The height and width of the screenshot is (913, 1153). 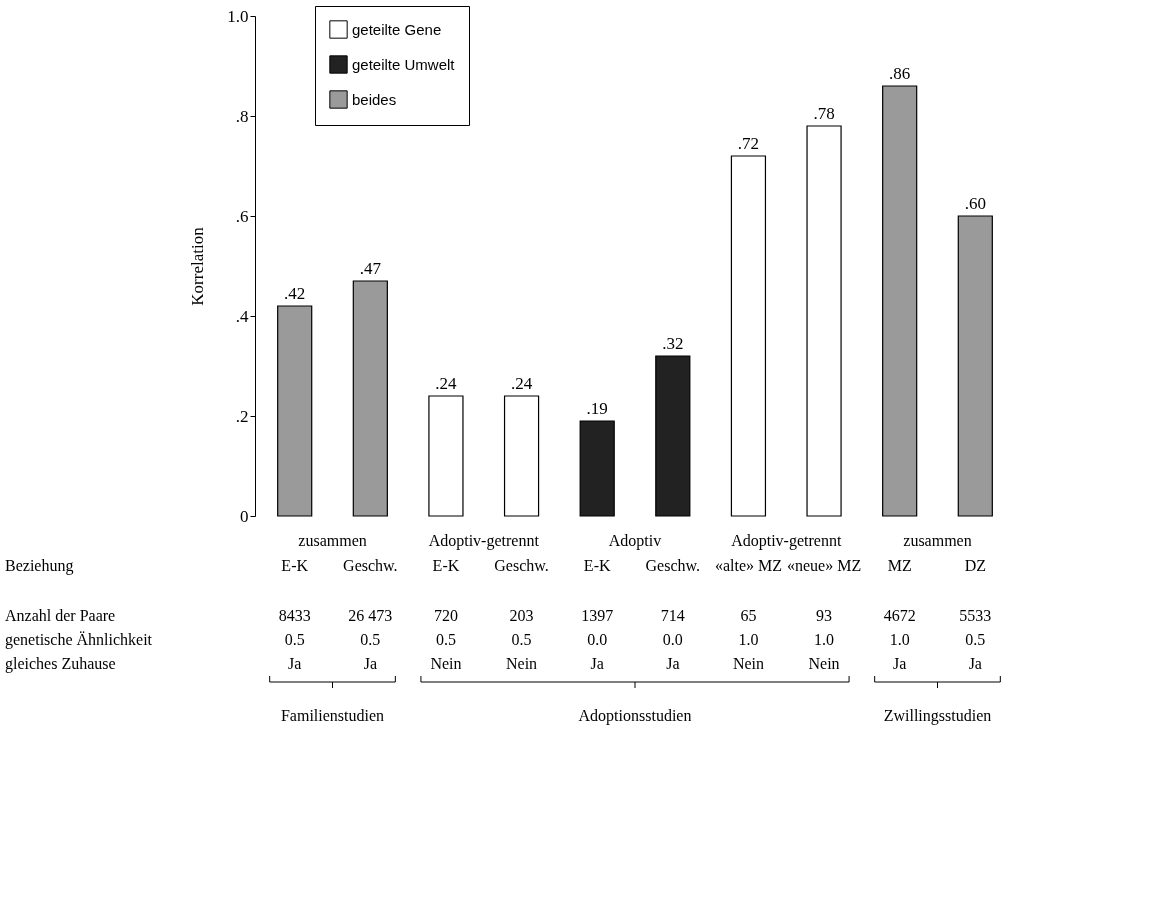 I want to click on y-tick-label: 1.0, so click(x=238, y=16).